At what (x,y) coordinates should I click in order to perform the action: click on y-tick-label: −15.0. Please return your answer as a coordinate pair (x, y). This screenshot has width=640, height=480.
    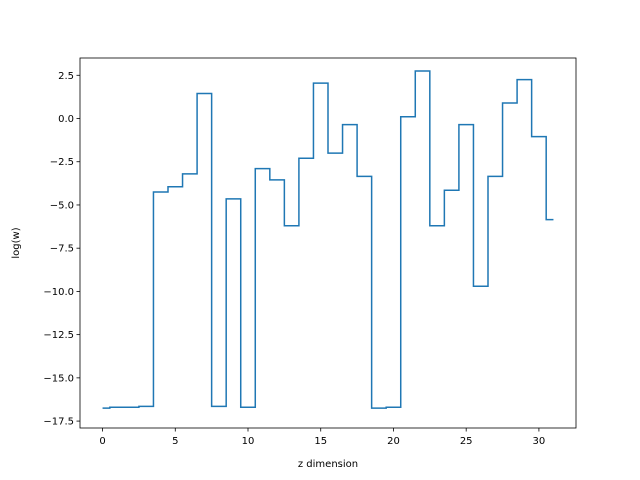
    Looking at the image, I should click on (58, 378).